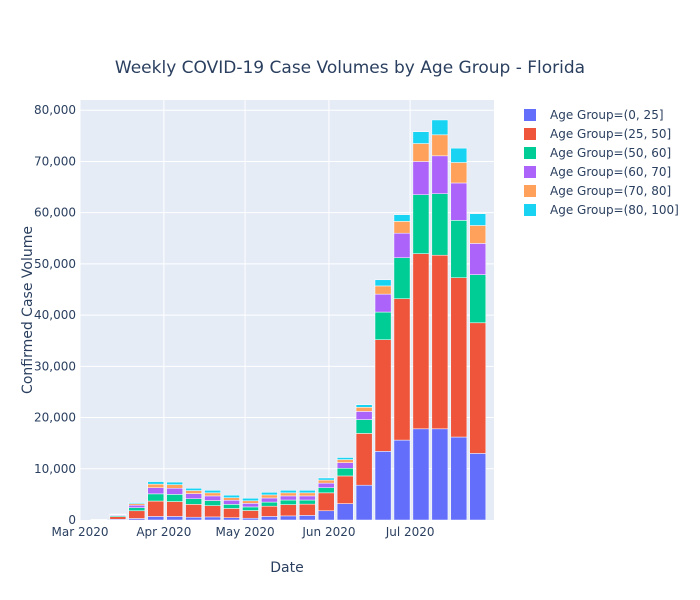 This screenshot has height=600, width=700. Describe the element at coordinates (55, 213) in the screenshot. I see `y-tick-label: 60,000` at that location.